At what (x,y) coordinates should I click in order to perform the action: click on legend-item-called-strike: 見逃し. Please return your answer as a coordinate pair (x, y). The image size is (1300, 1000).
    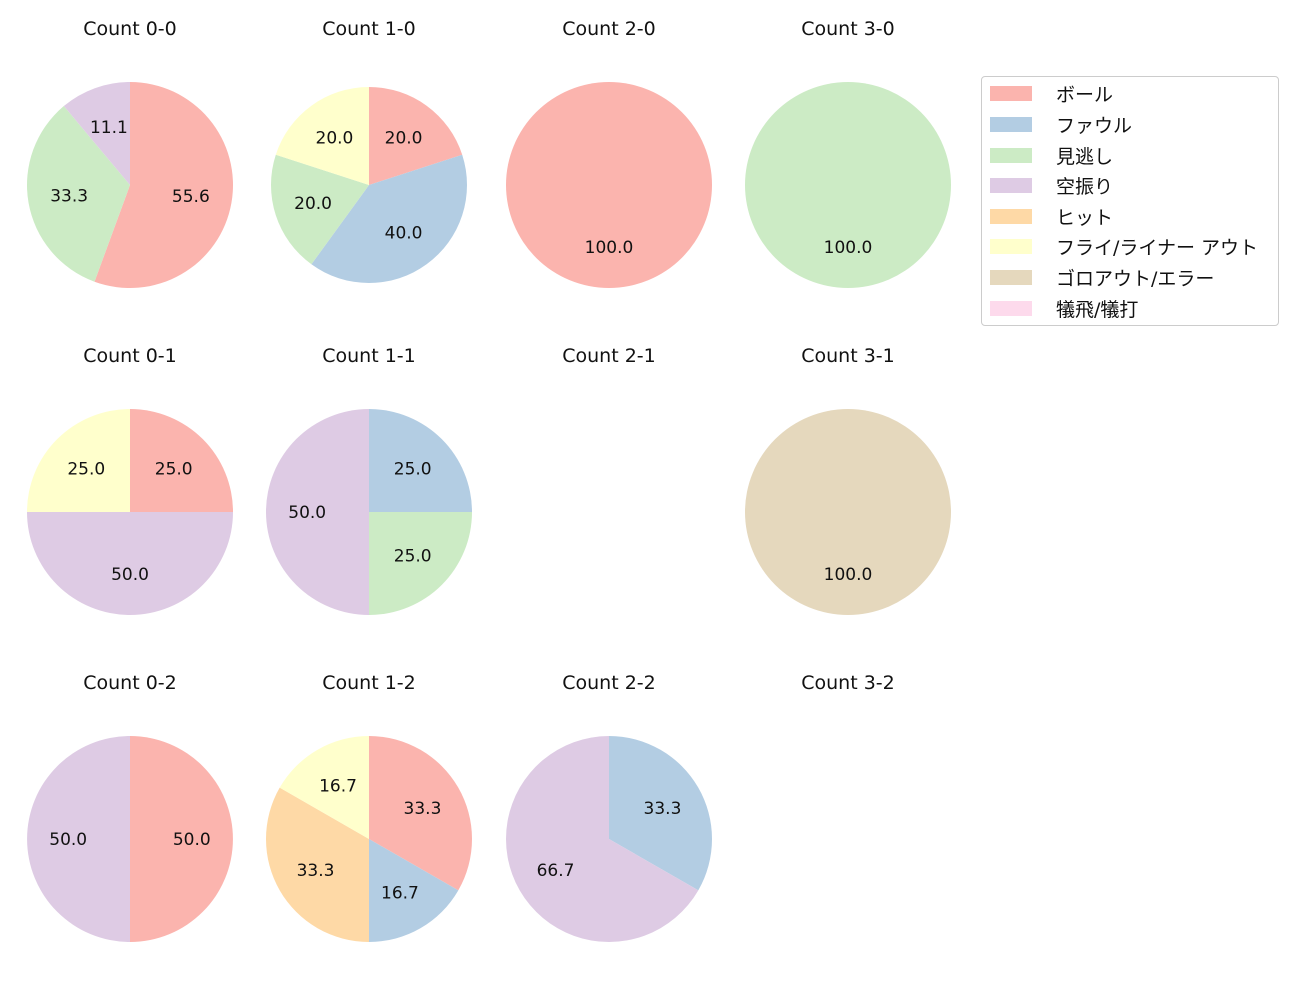
    Looking at the image, I should click on (1051, 156).